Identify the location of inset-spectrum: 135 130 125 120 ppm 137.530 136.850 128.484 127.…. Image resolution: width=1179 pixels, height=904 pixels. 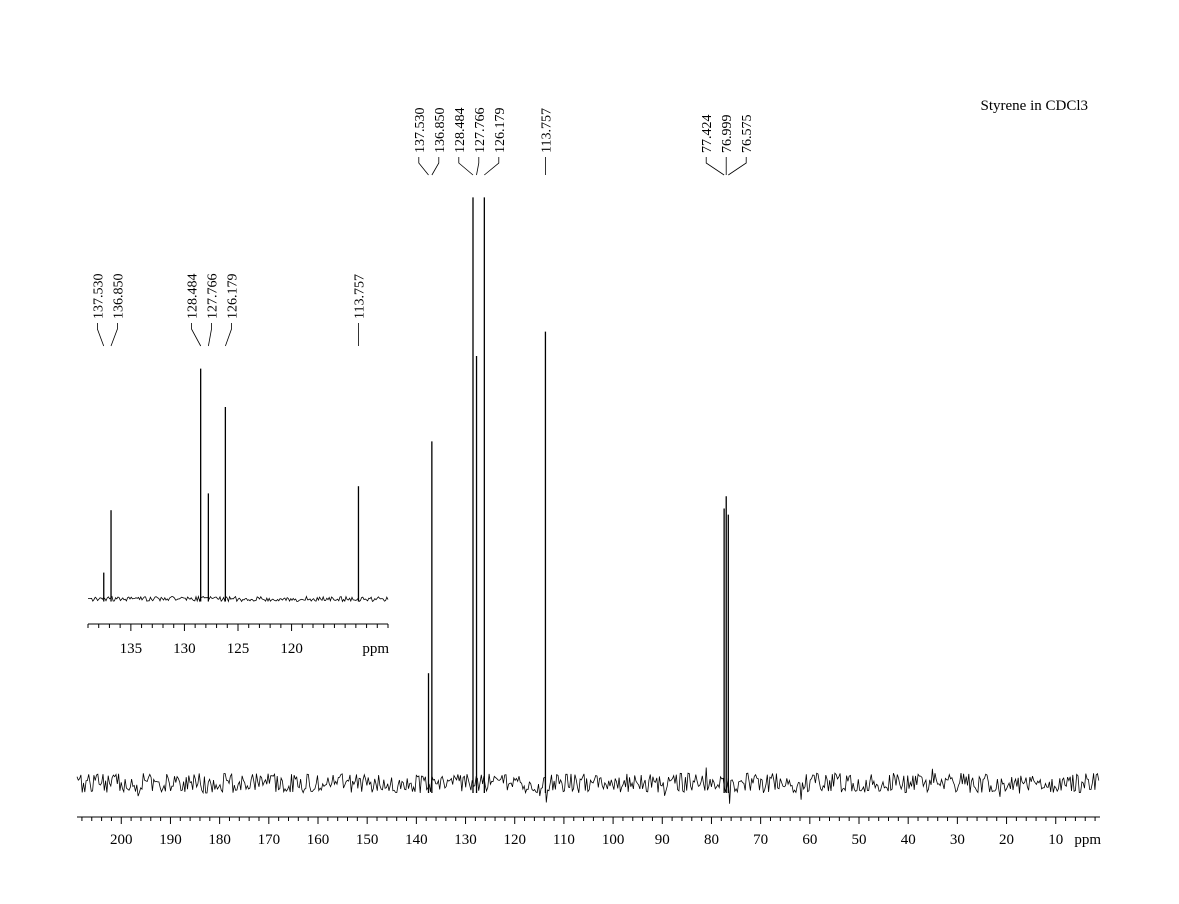
(238, 465).